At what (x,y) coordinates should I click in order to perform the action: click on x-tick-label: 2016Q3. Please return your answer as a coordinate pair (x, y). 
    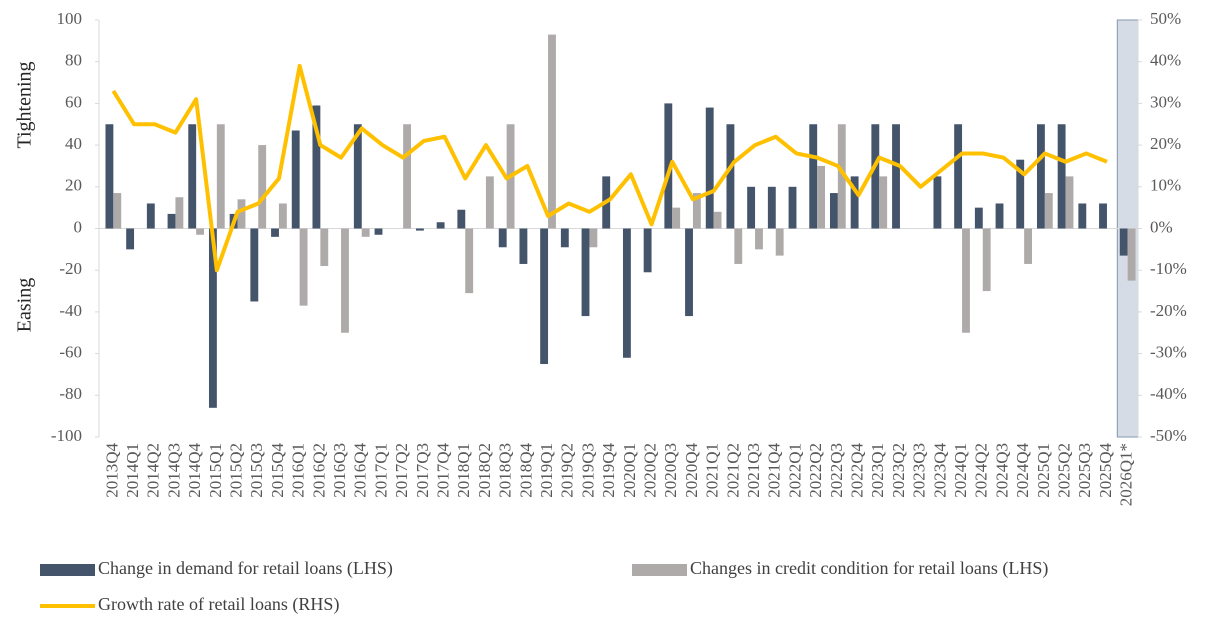
    Looking at the image, I should click on (339, 470).